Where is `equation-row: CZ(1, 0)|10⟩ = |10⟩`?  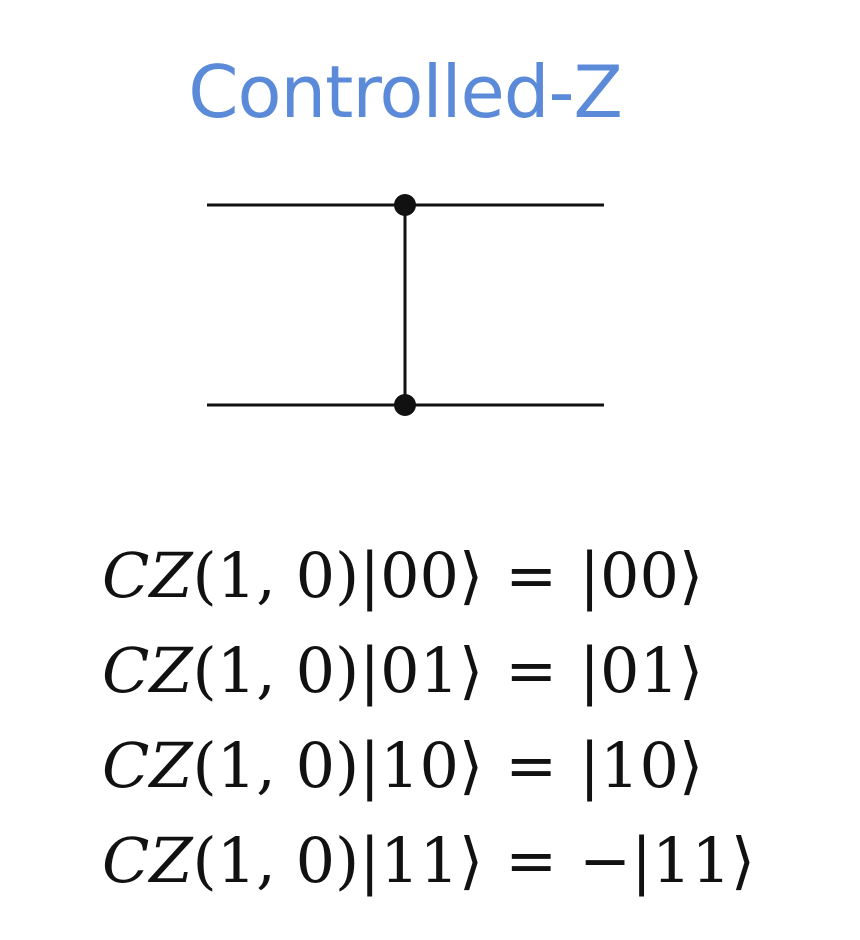
equation-row: CZ(1, 0)|10⟩ = |10⟩ is located at coordinates (428, 765).